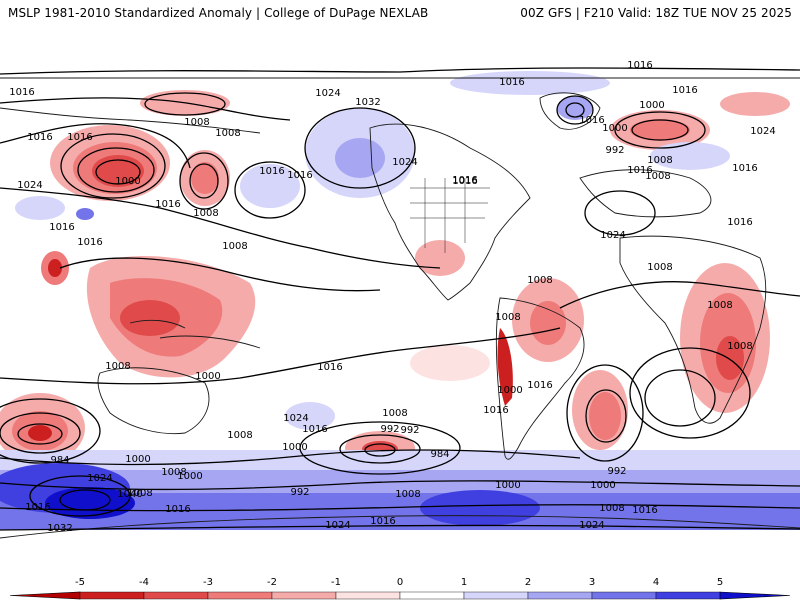 The width and height of the screenshot is (800, 600). What do you see at coordinates (144, 582) in the screenshot?
I see `colorbar-tick-label: -4` at bounding box center [144, 582].